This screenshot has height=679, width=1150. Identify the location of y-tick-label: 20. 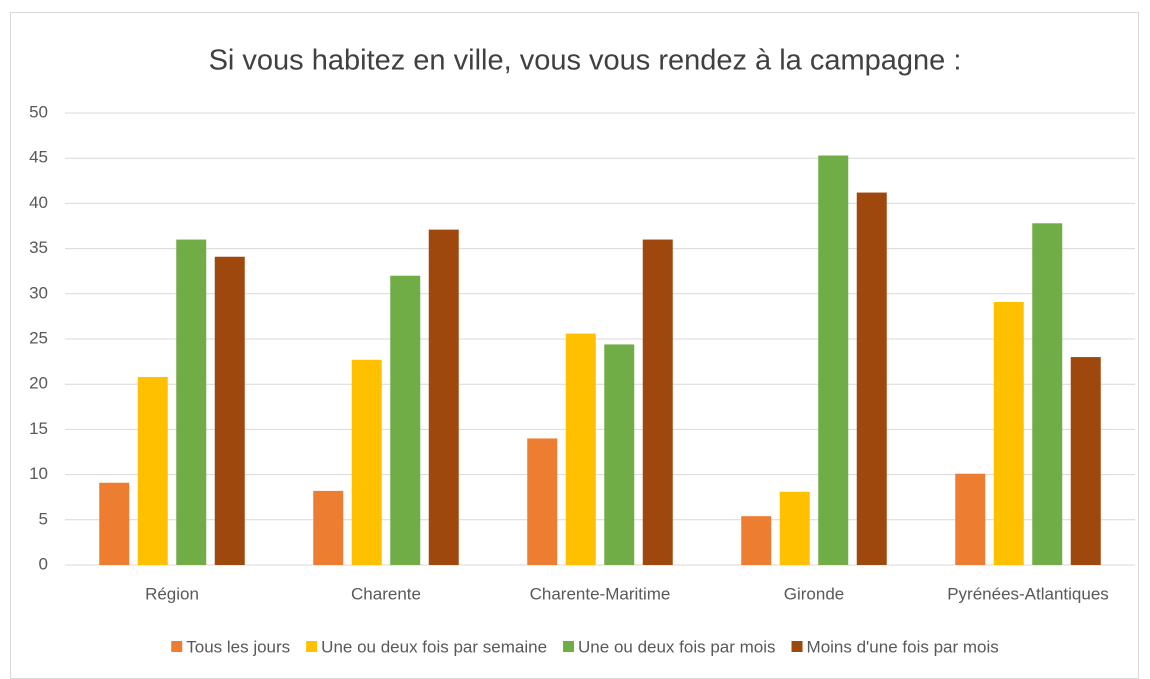
(38, 383).